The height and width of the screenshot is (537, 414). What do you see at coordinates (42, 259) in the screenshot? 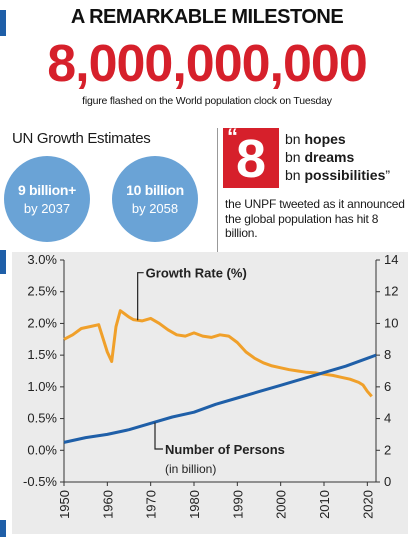
I see `left-tick-label: 3.0%` at bounding box center [42, 259].